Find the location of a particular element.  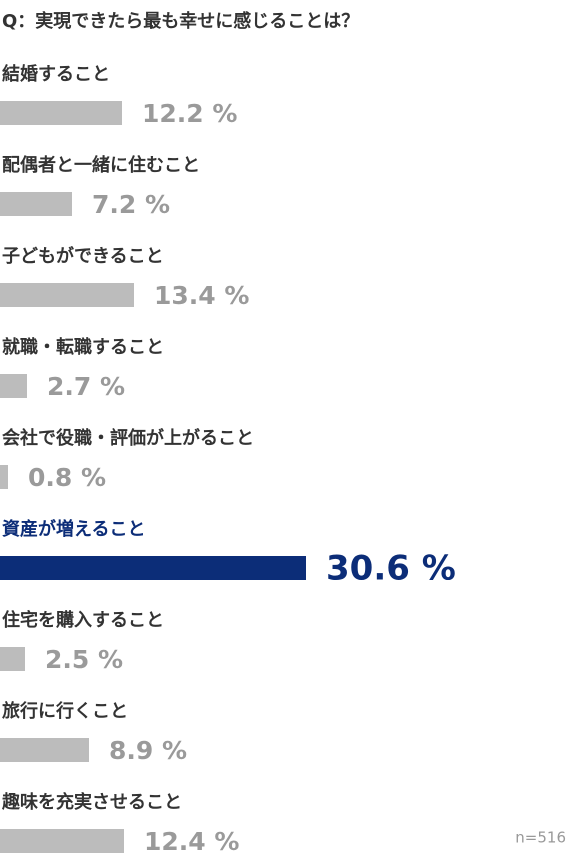

category-label: 旅行に行くこと is located at coordinates (65, 711).